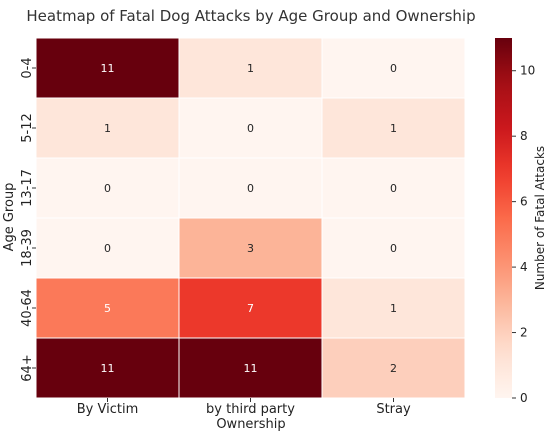 The image size is (550, 434). I want to click on colorbar-tick-label: 2, so click(524, 333).